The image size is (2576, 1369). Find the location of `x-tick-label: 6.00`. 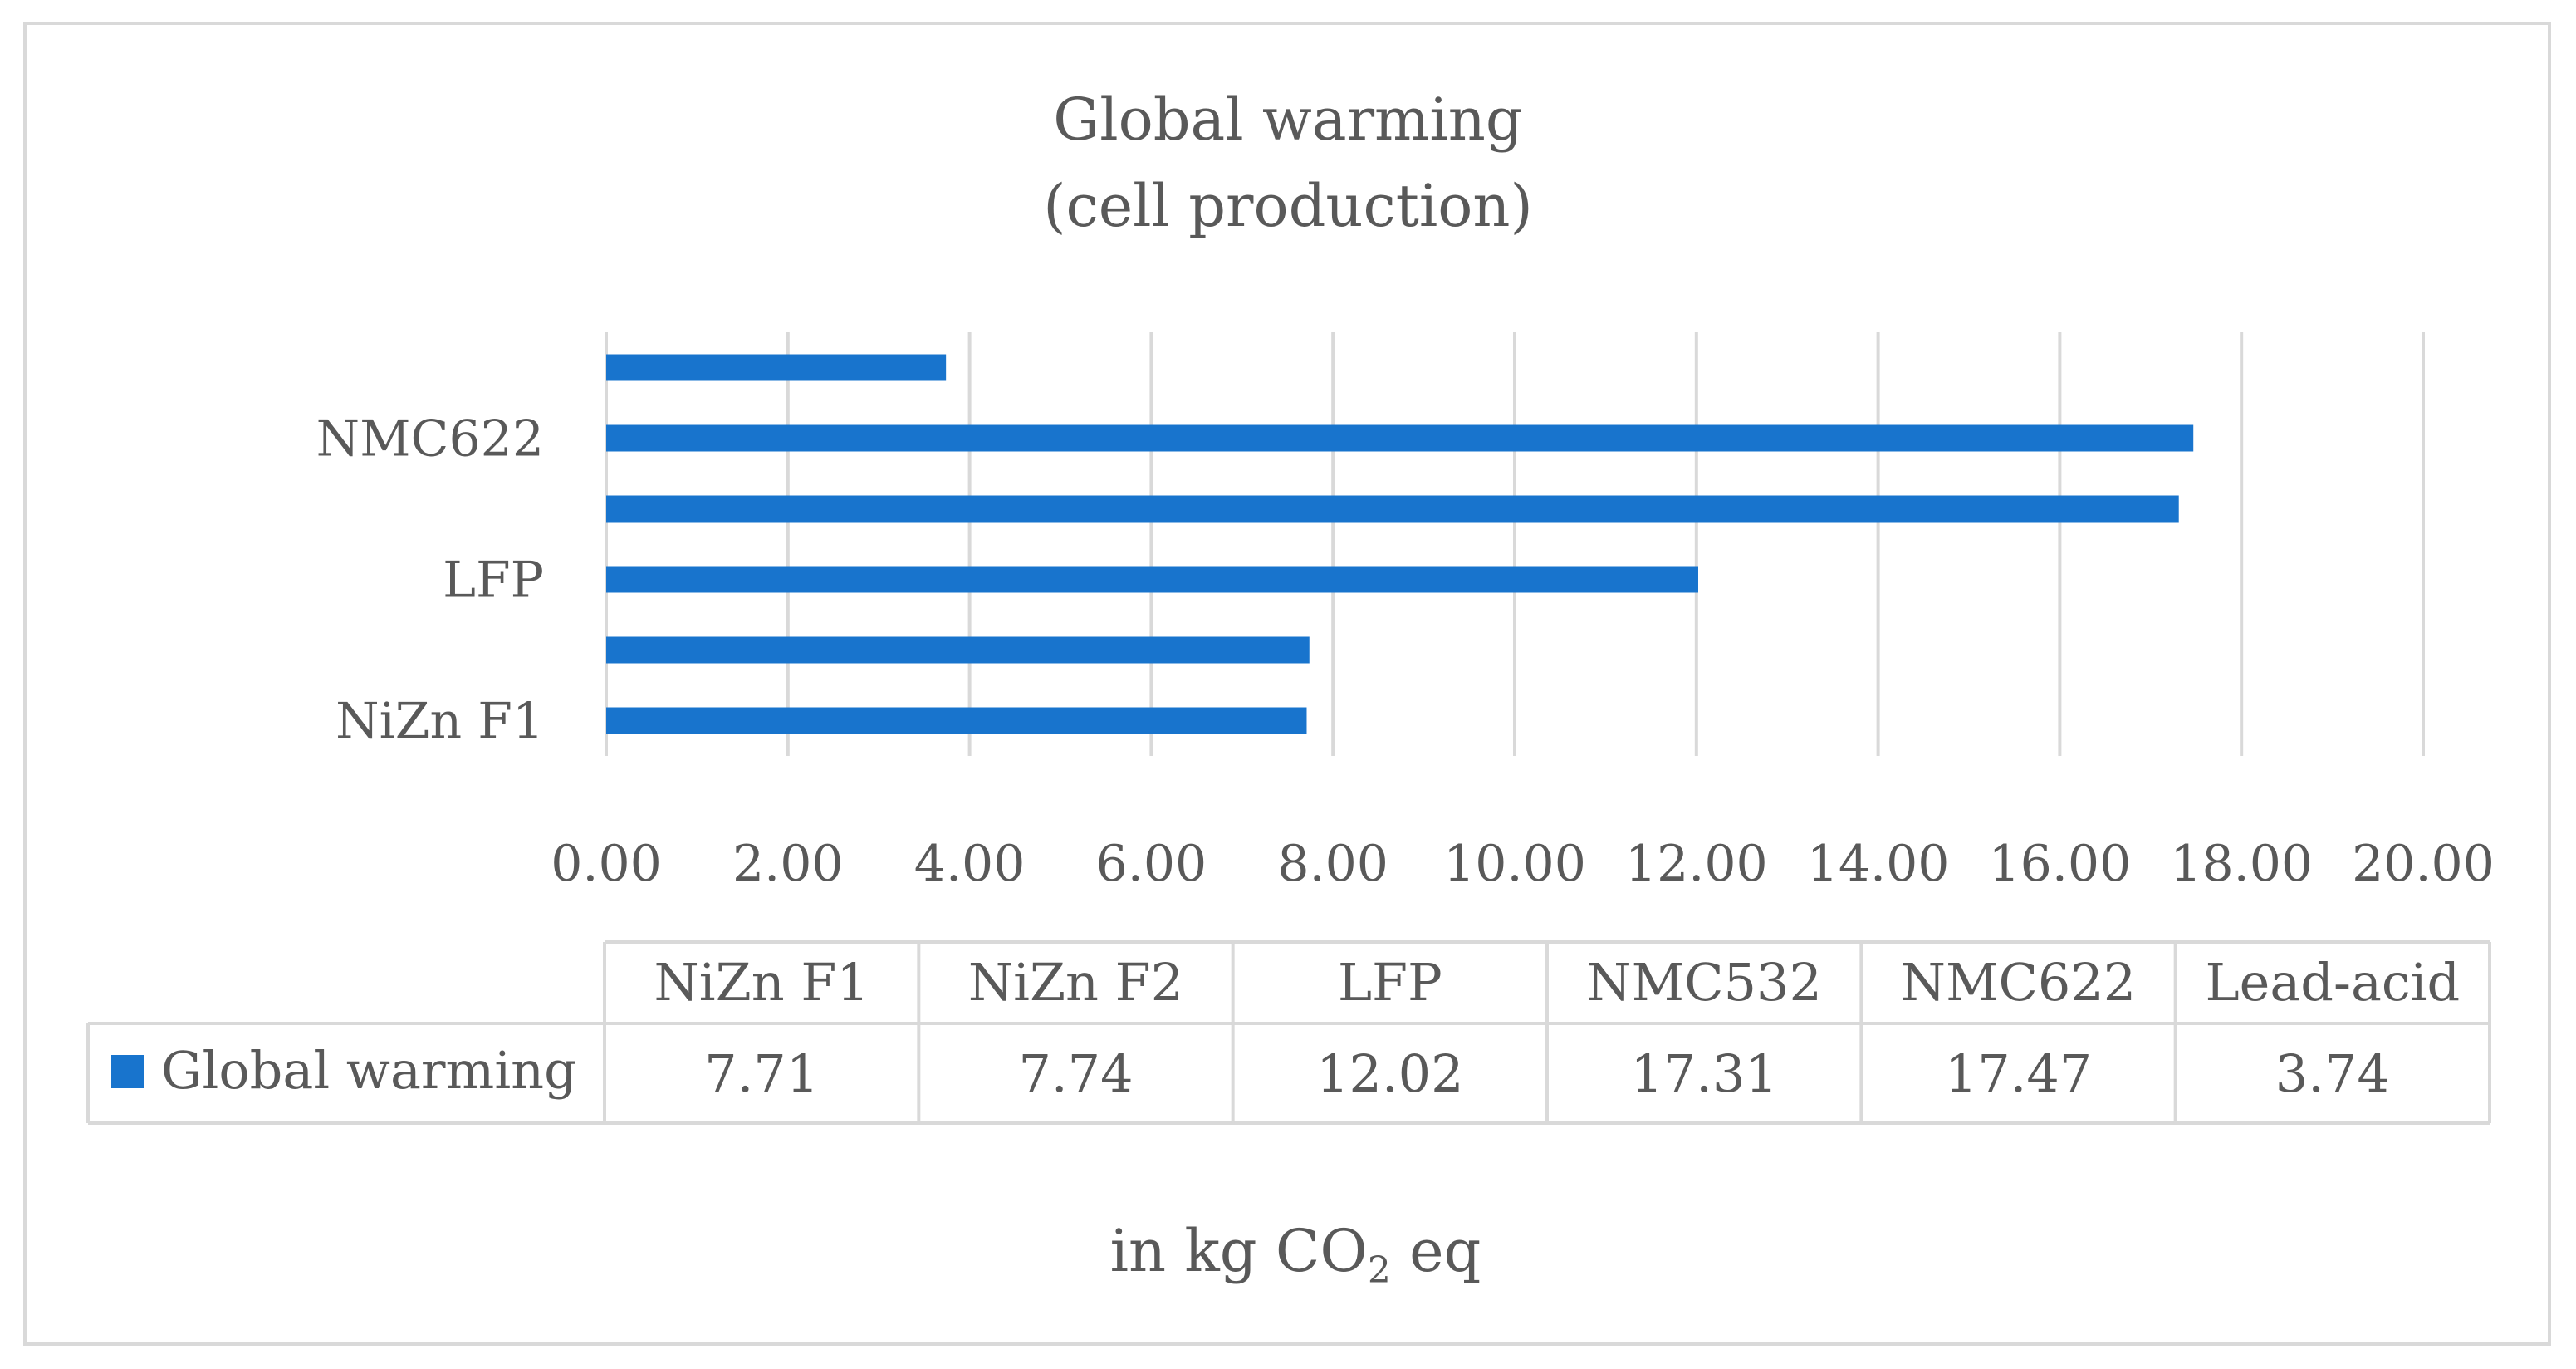

x-tick-label: 6.00 is located at coordinates (1152, 864).